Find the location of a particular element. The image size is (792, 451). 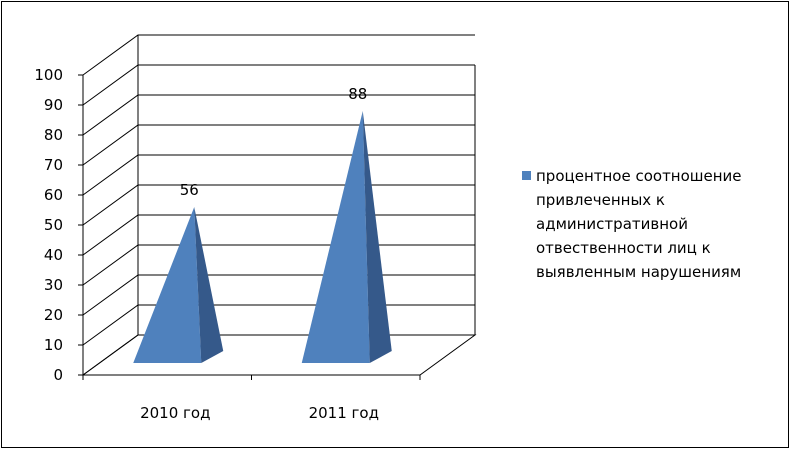

y-tick-label: 70 is located at coordinates (53, 165).